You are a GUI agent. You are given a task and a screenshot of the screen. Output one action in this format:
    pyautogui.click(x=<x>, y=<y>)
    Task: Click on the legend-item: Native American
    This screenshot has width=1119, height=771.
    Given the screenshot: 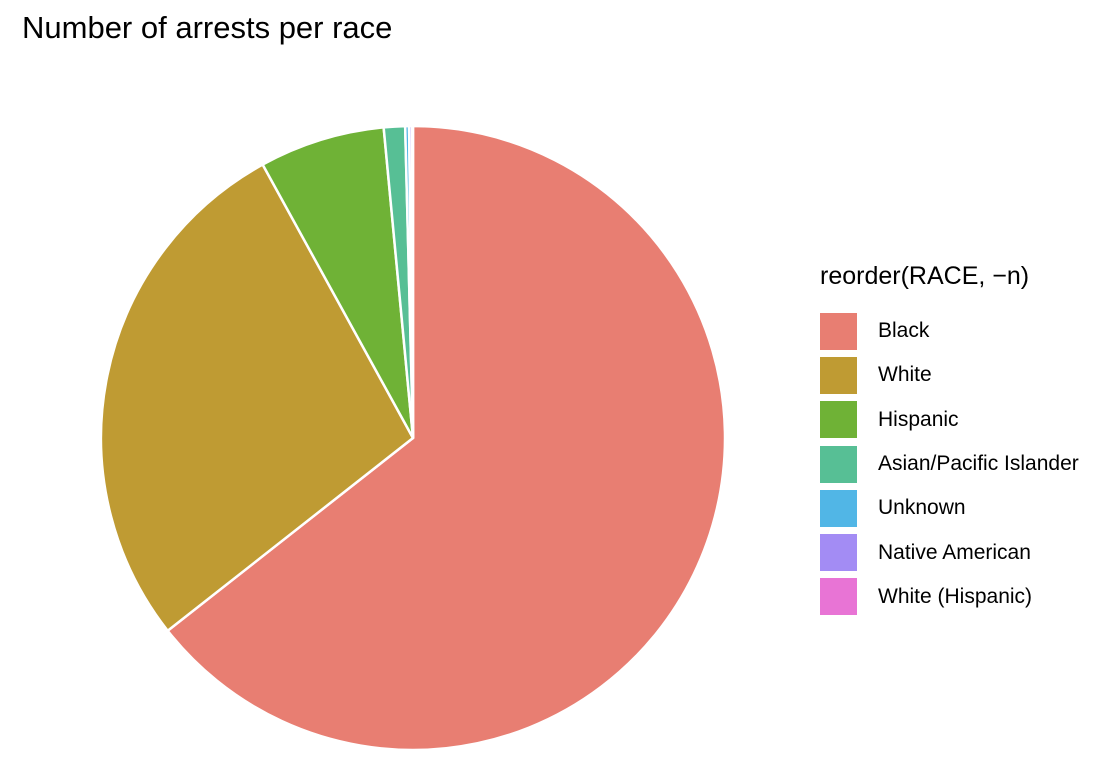 What is the action you would take?
    pyautogui.click(x=949, y=552)
    